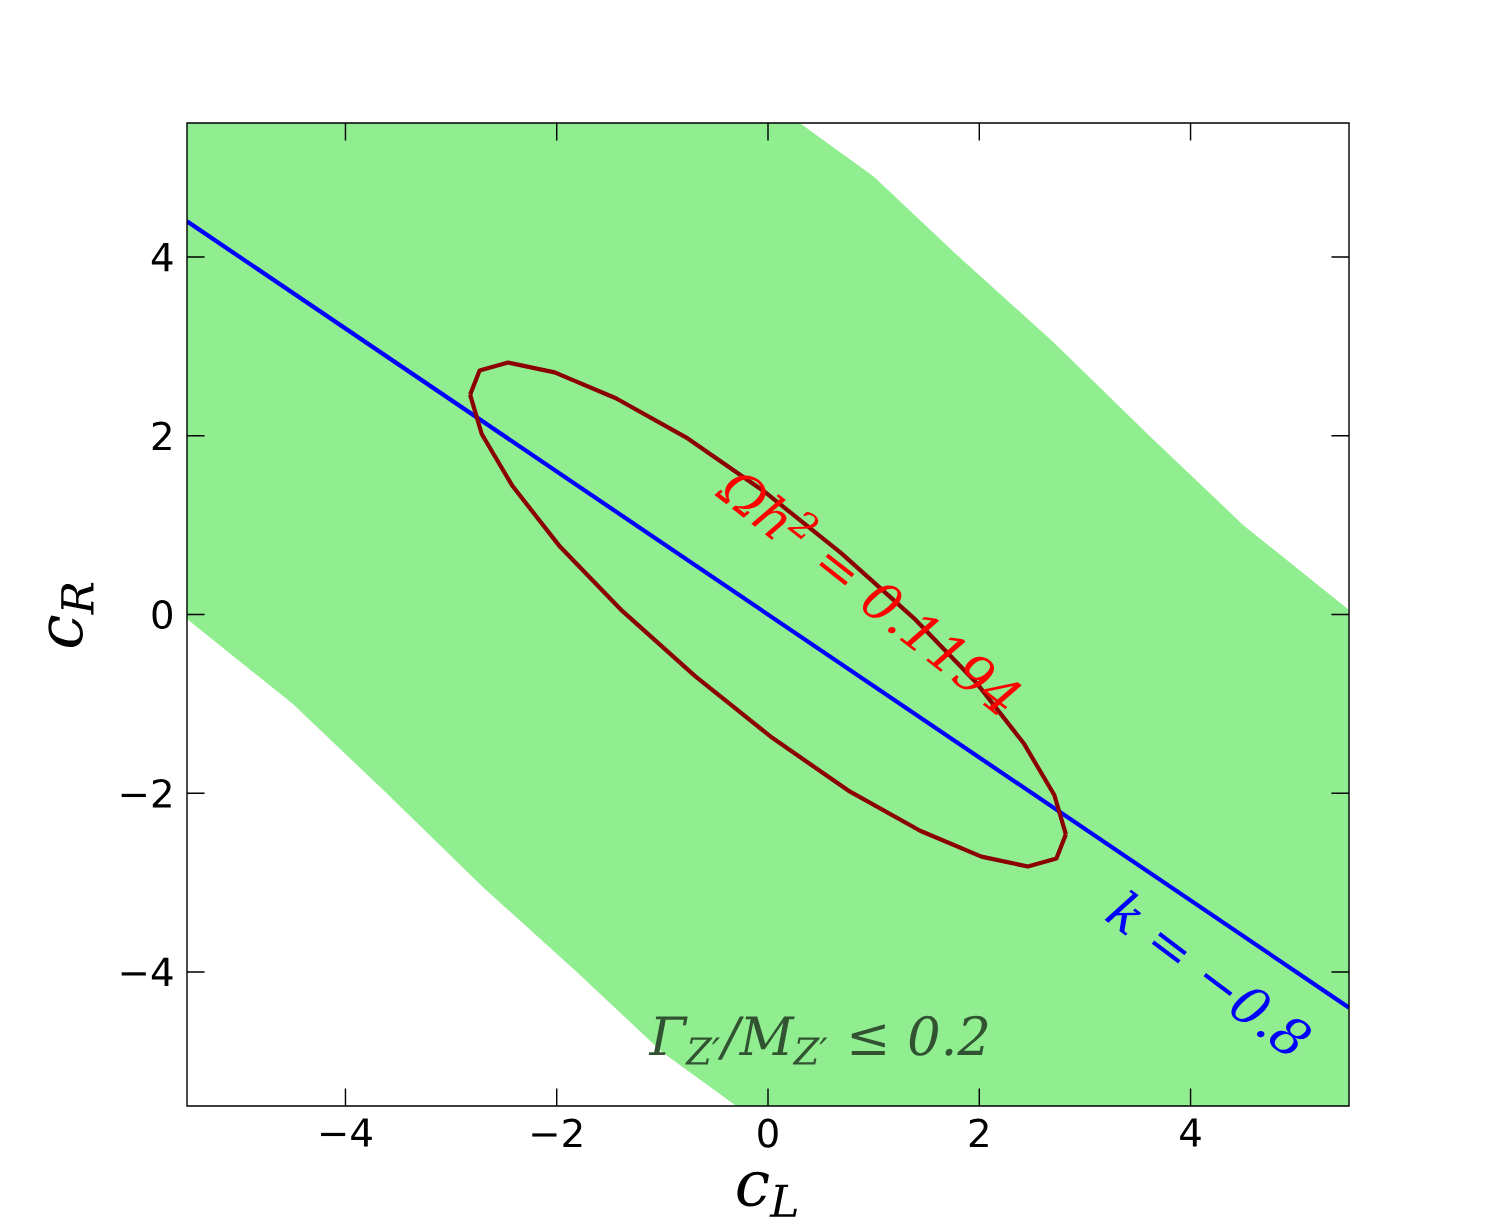 This screenshot has height=1230, width=1500. I want to click on annotation: Γ$_{Z′}$/M$_{Z′}$ ≤ 0.2, so click(818, 1040).